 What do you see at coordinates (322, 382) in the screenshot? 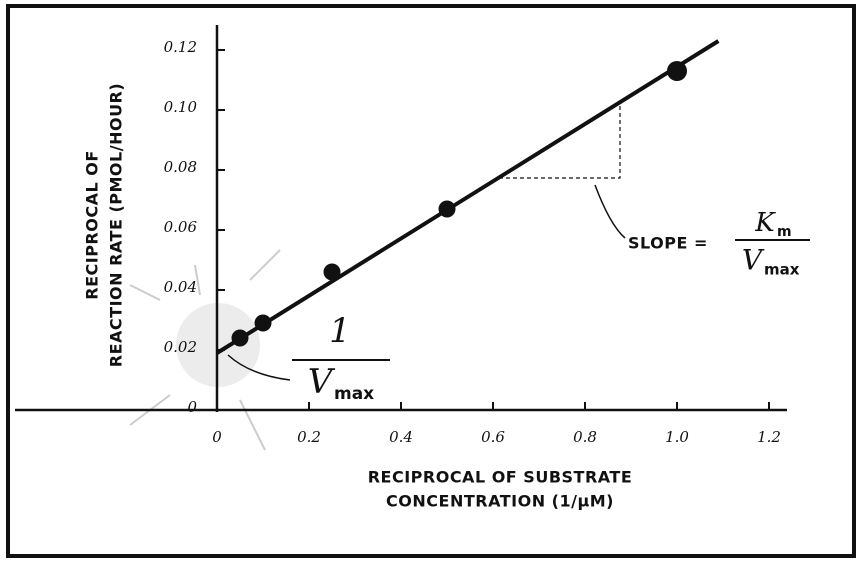
I see `intercept-denominator: V` at bounding box center [322, 382].